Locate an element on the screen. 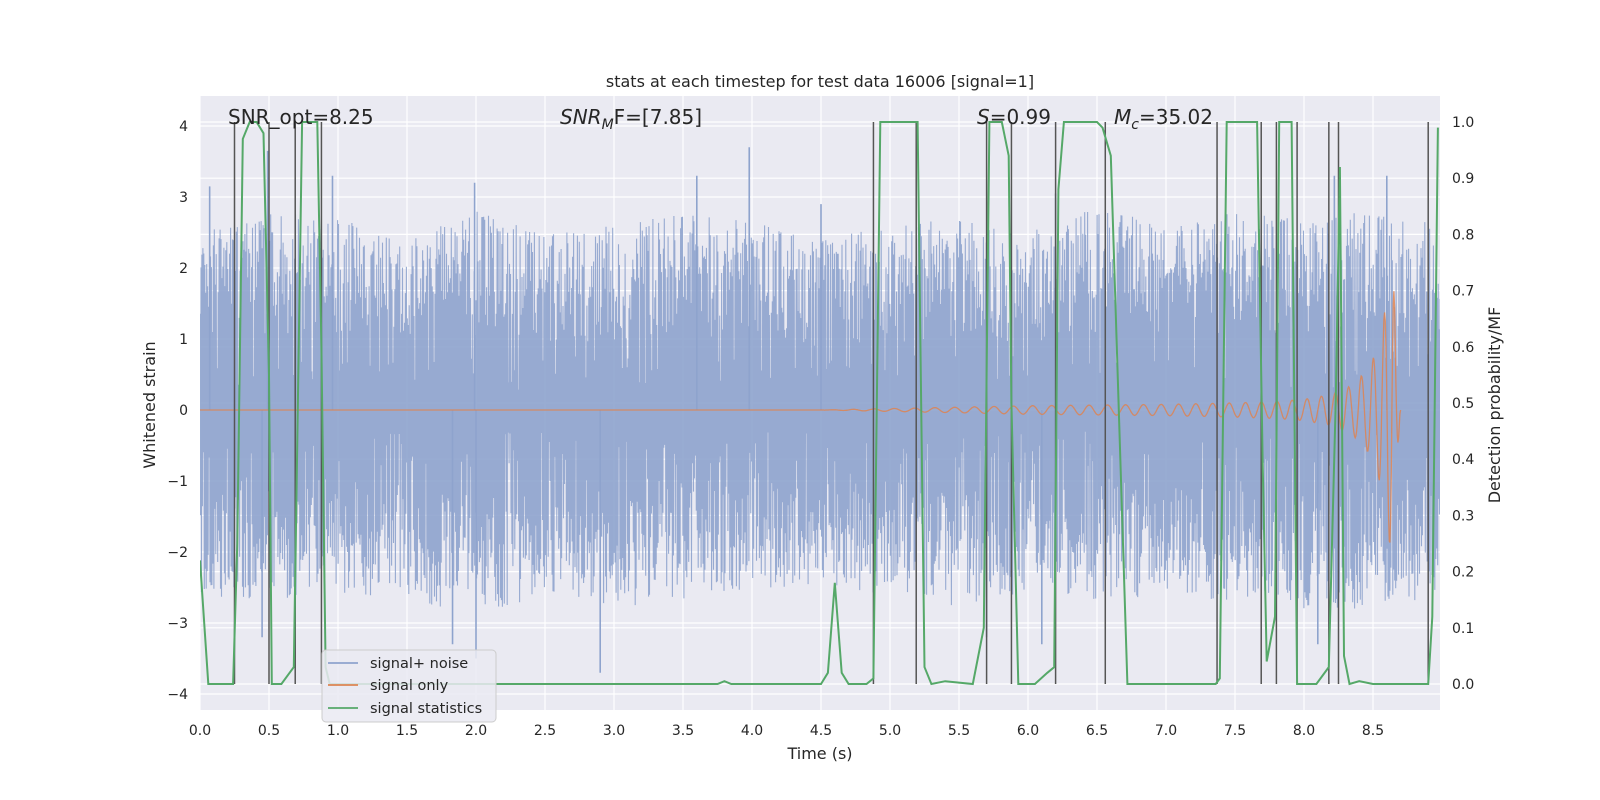  y2-tick-label: 0.2 is located at coordinates (1463, 573).